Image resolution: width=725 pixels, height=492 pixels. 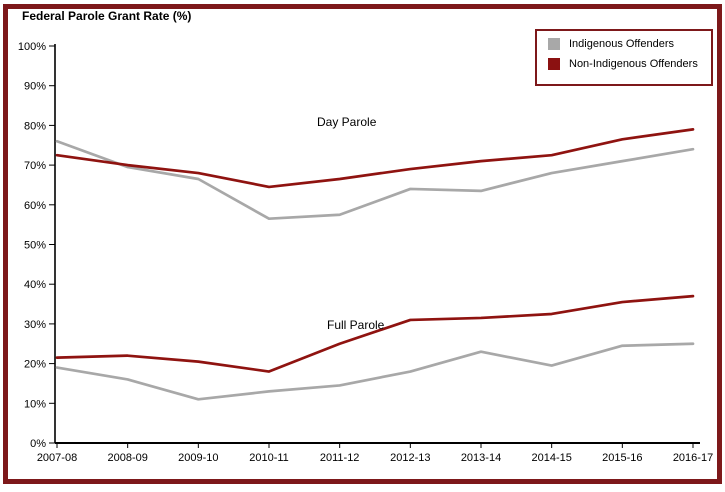 What do you see at coordinates (35, 365) in the screenshot?
I see `y-axis-tick-label: 20%` at bounding box center [35, 365].